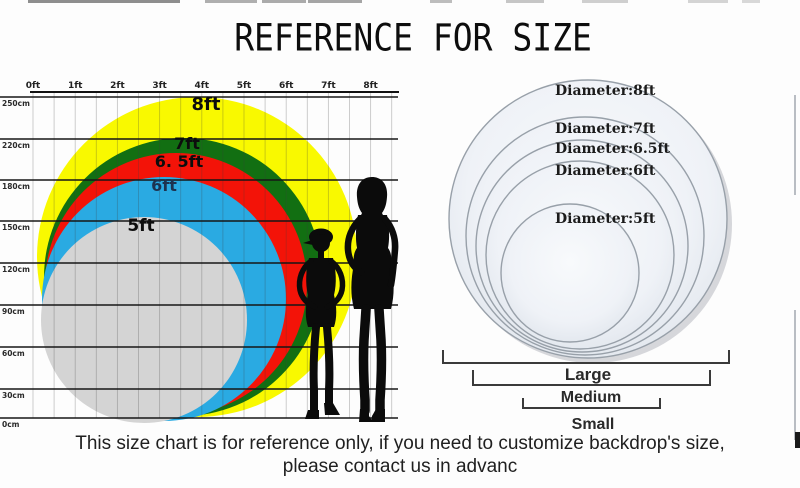  I want to click on size-group-label: Small, so click(593, 424).